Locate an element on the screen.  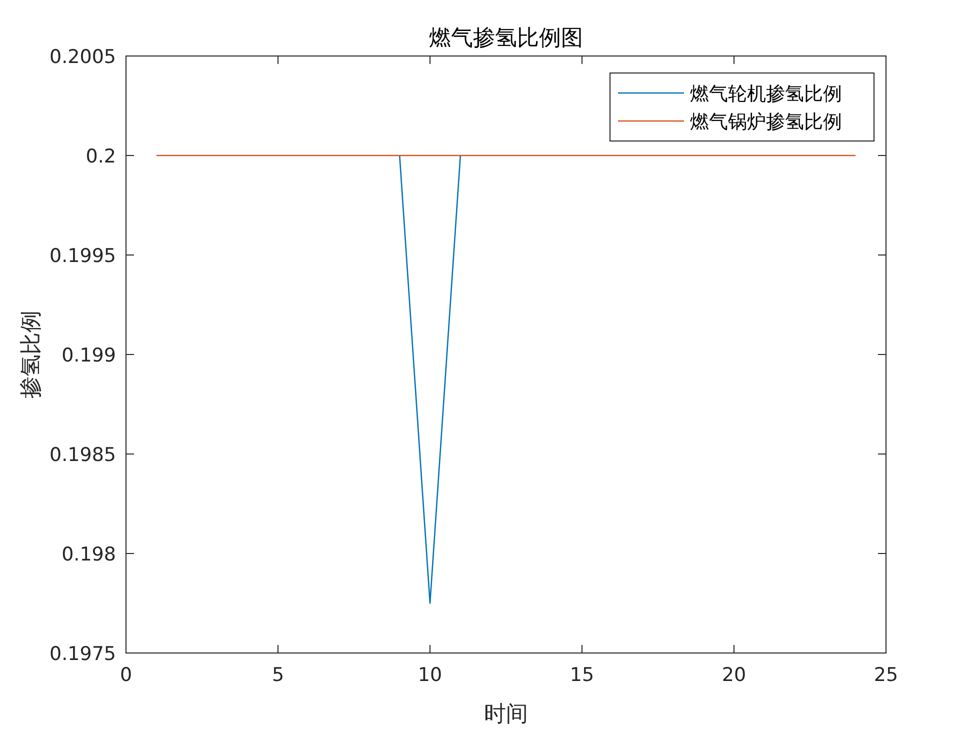
chart-title: 燃气掺氢比例图 is located at coordinates (506, 37).